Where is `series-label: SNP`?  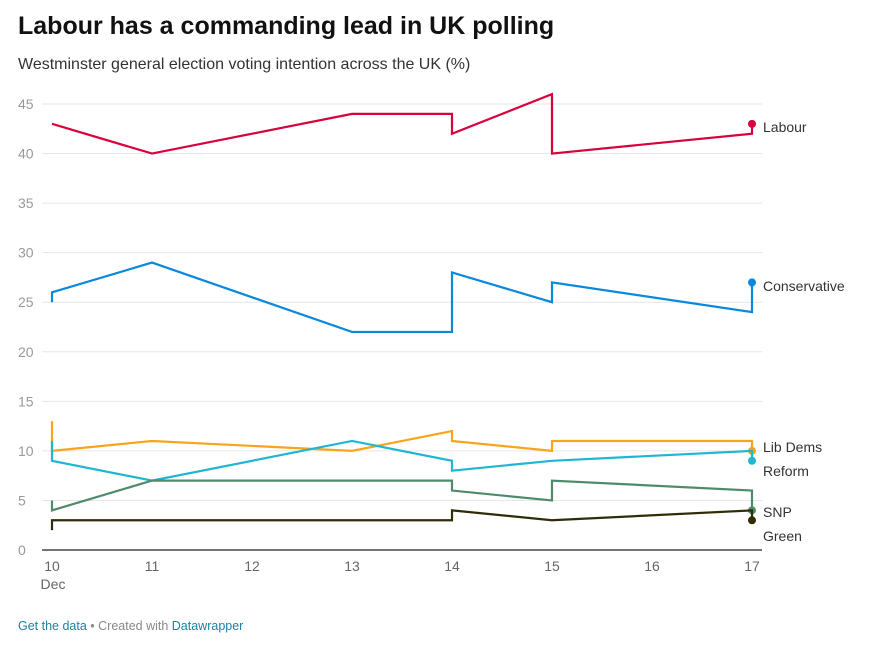
series-label: SNP is located at coordinates (777, 512).